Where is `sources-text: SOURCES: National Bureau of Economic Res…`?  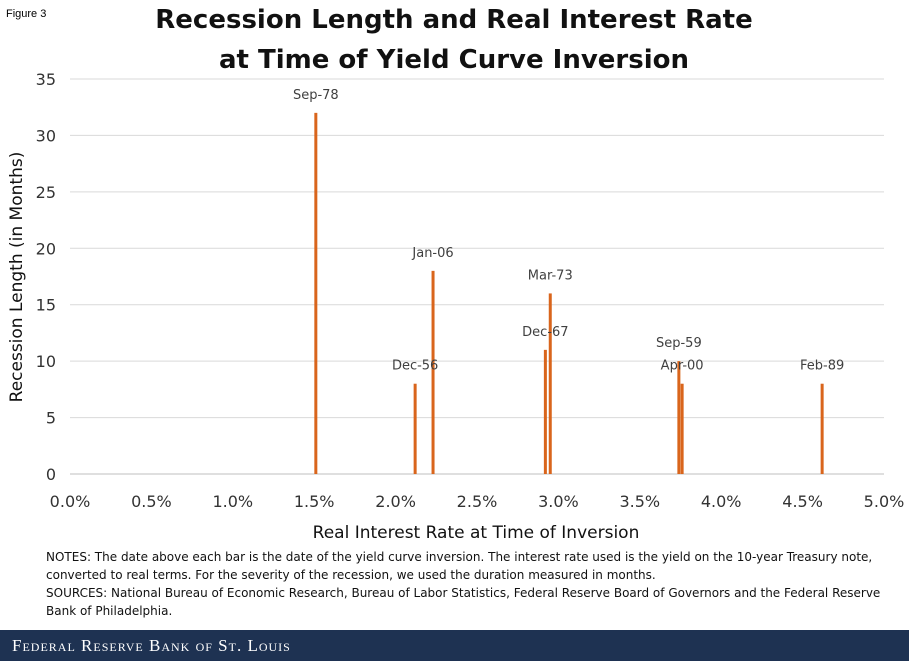 sources-text: SOURCES: National Bureau of Economic Res… is located at coordinates (463, 602).